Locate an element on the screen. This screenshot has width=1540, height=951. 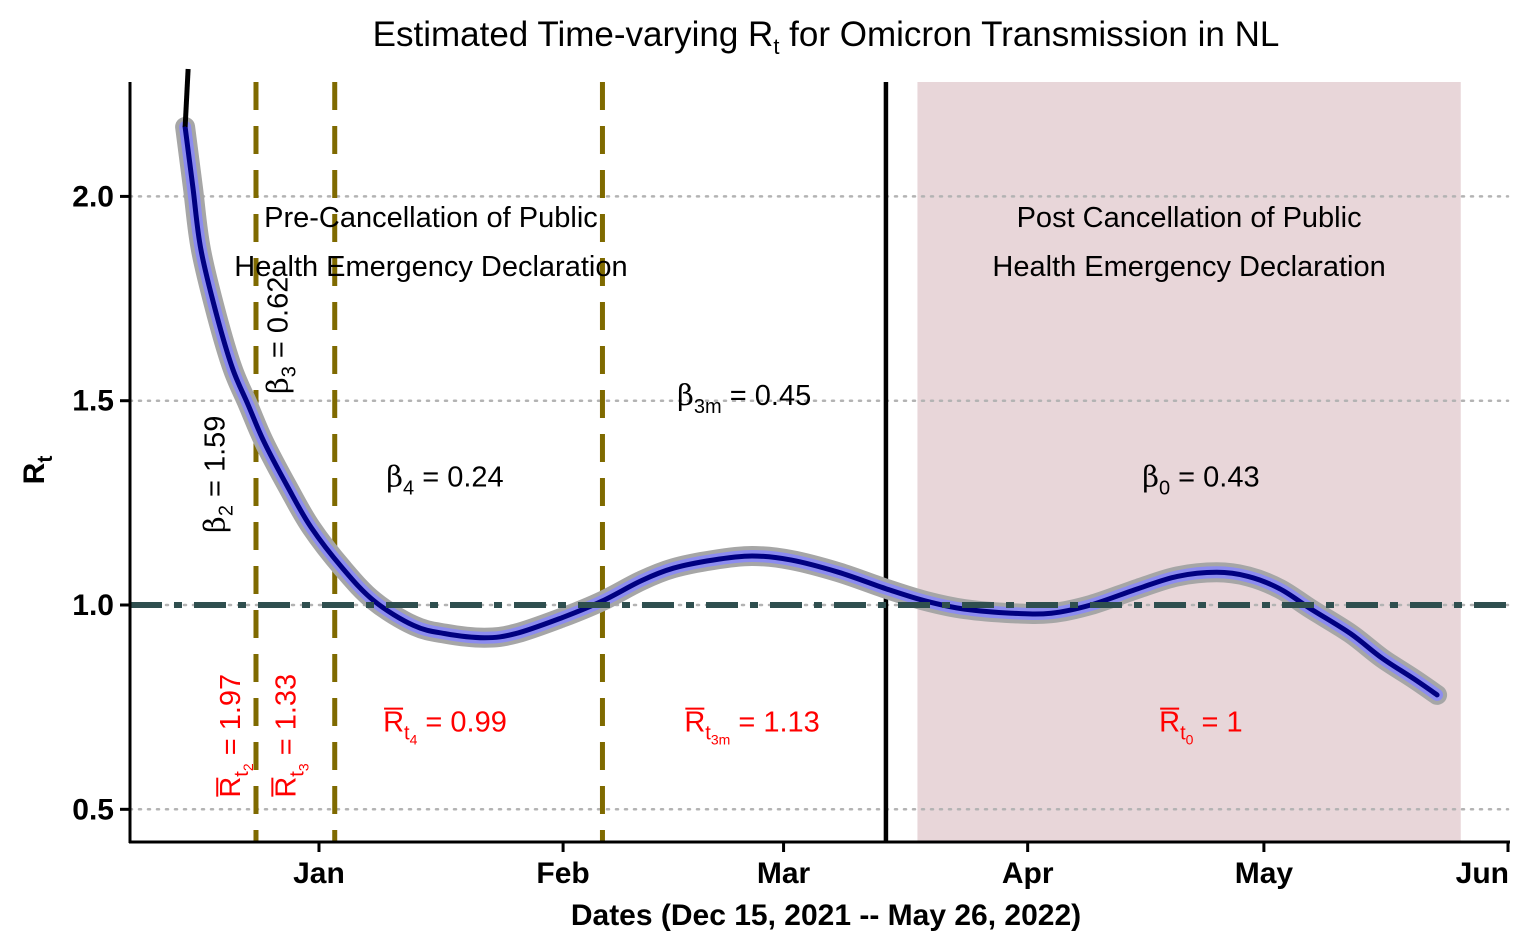
beta-subscript: 0 is located at coordinates (1164, 489).